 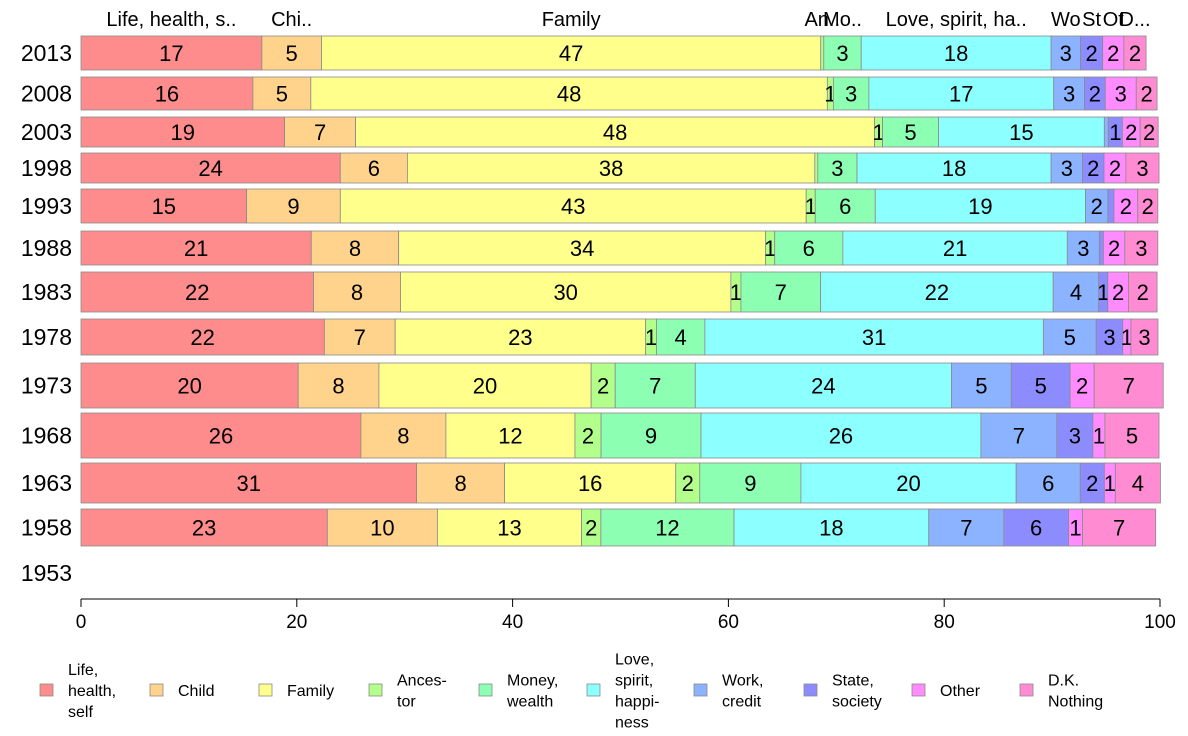 I want to click on year-label: 1988, so click(x=46, y=248).